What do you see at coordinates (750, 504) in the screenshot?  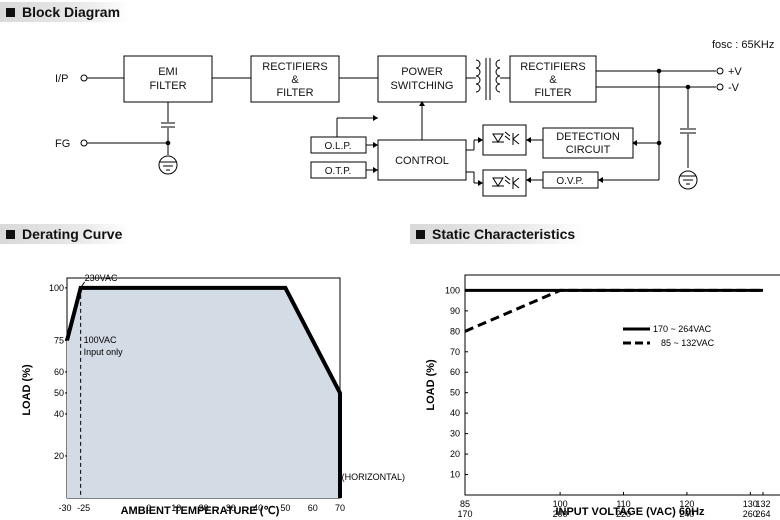 I see `static-x-tick-top: 130` at bounding box center [750, 504].